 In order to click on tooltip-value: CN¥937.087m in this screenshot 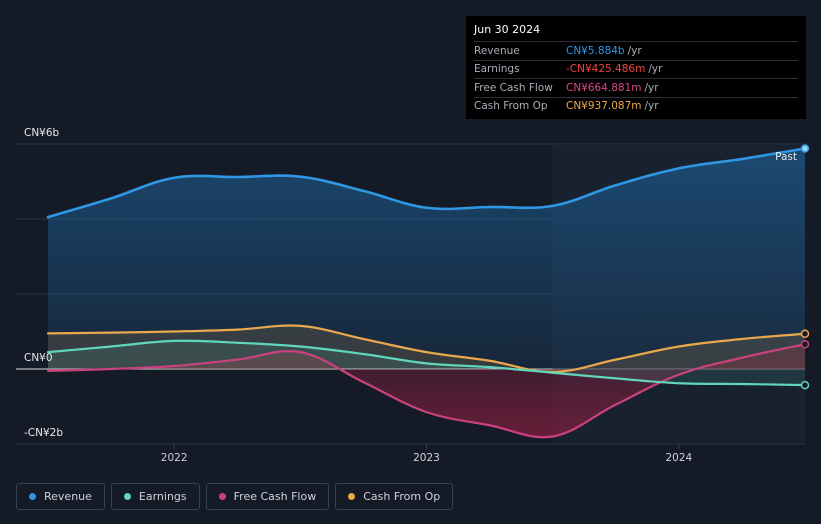, I will do `click(604, 106)`.